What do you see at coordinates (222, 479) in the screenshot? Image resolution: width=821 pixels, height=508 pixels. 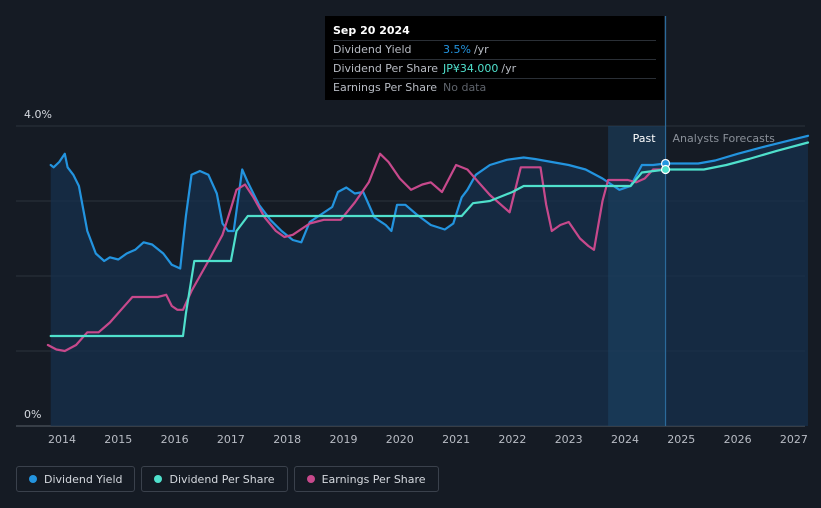 I see `legend-label: Dividend Per Share` at bounding box center [222, 479].